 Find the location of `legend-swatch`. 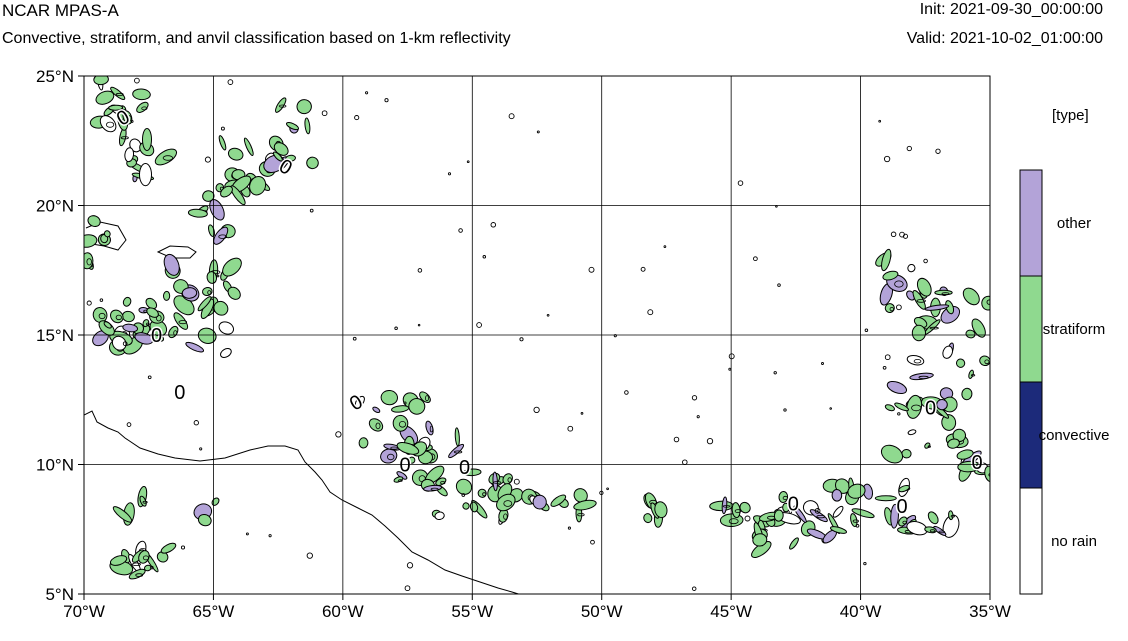

legend-swatch is located at coordinates (1031, 223).